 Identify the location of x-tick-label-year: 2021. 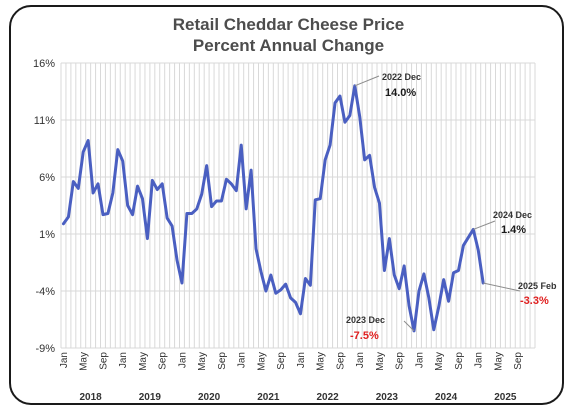
(268, 397).